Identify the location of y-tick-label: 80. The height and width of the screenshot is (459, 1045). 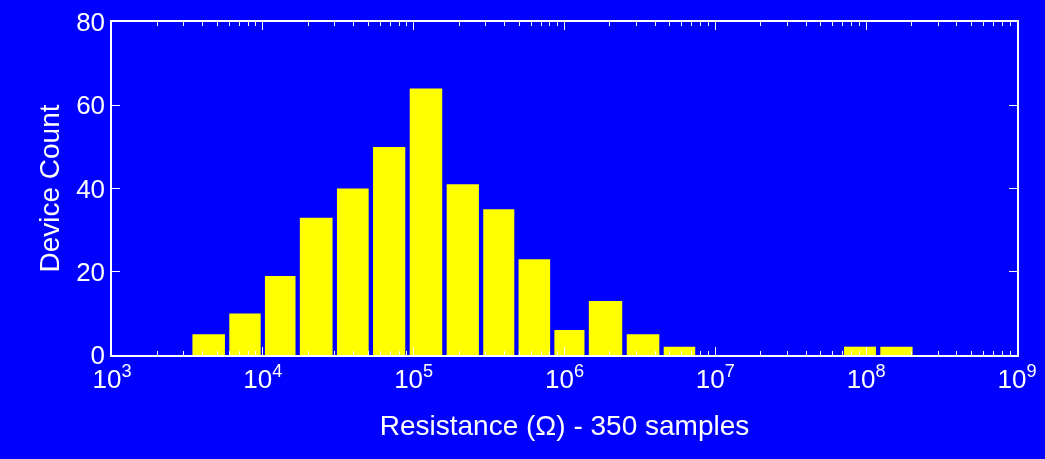
(91, 22).